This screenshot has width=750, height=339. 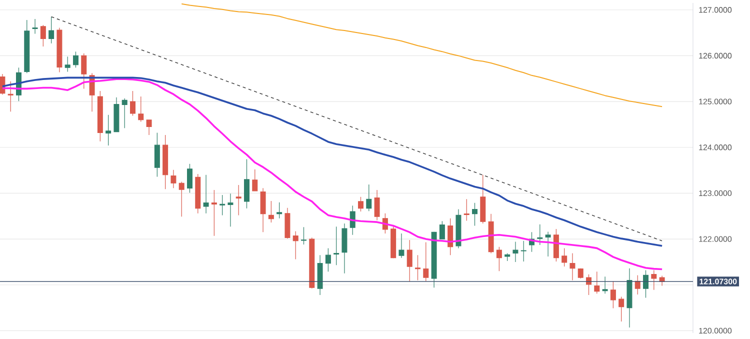 What do you see at coordinates (715, 193) in the screenshot?
I see `y-tick-label: 123.0000` at bounding box center [715, 193].